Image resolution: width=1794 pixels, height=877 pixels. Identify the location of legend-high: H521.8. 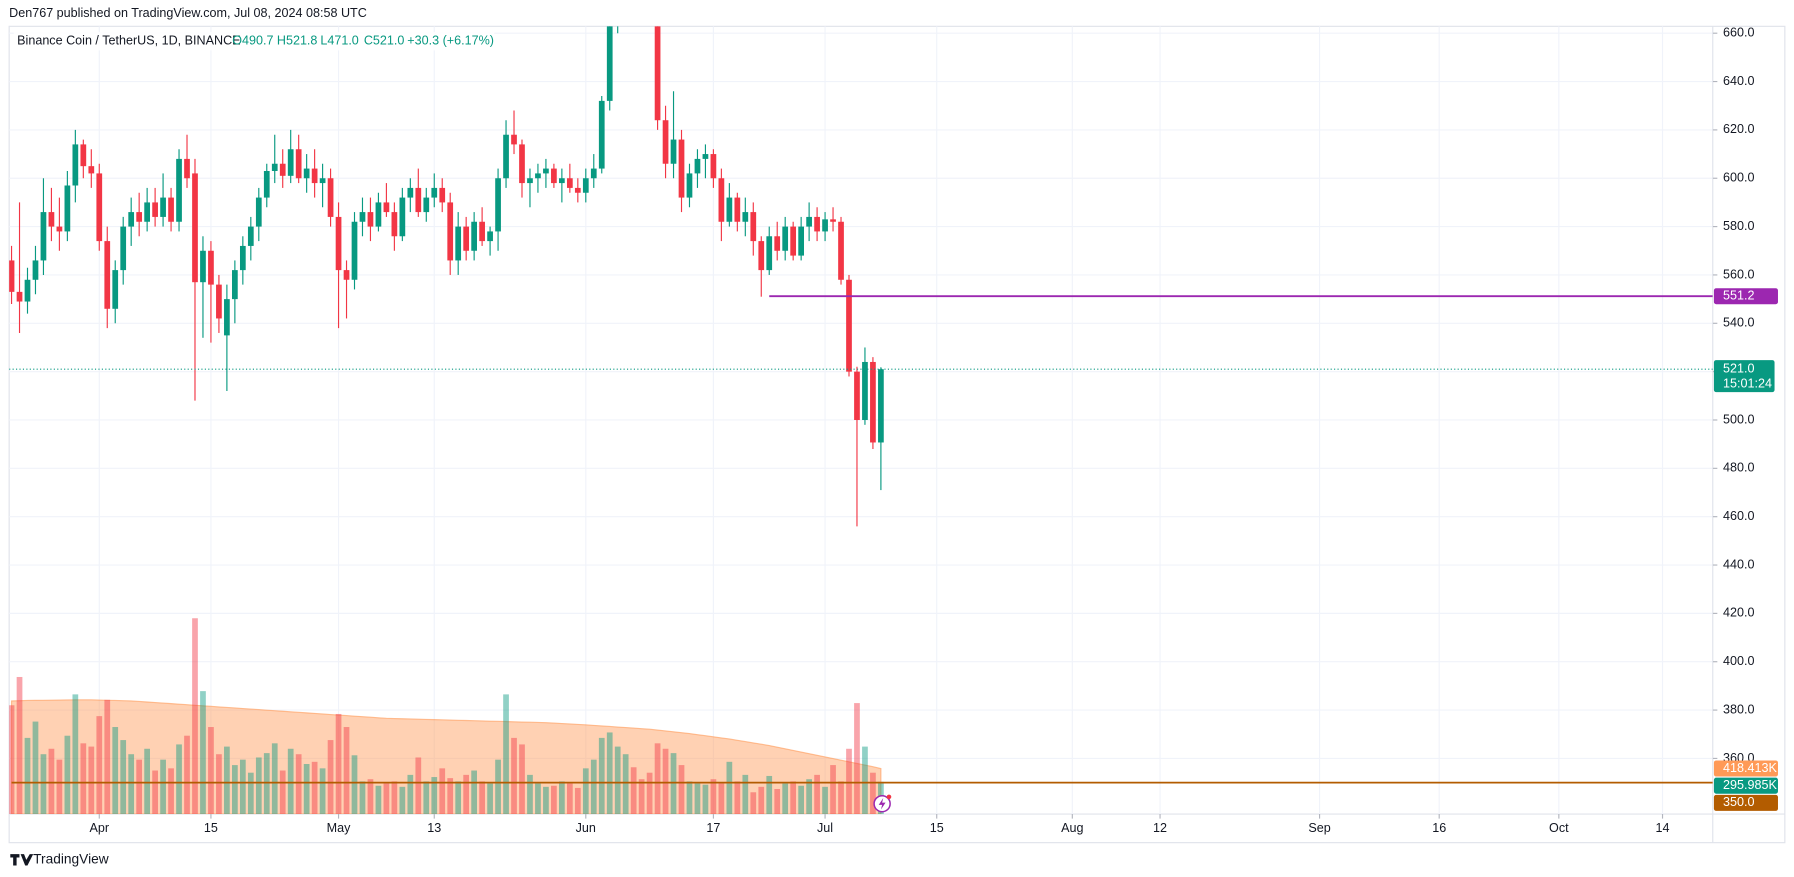
(297, 41).